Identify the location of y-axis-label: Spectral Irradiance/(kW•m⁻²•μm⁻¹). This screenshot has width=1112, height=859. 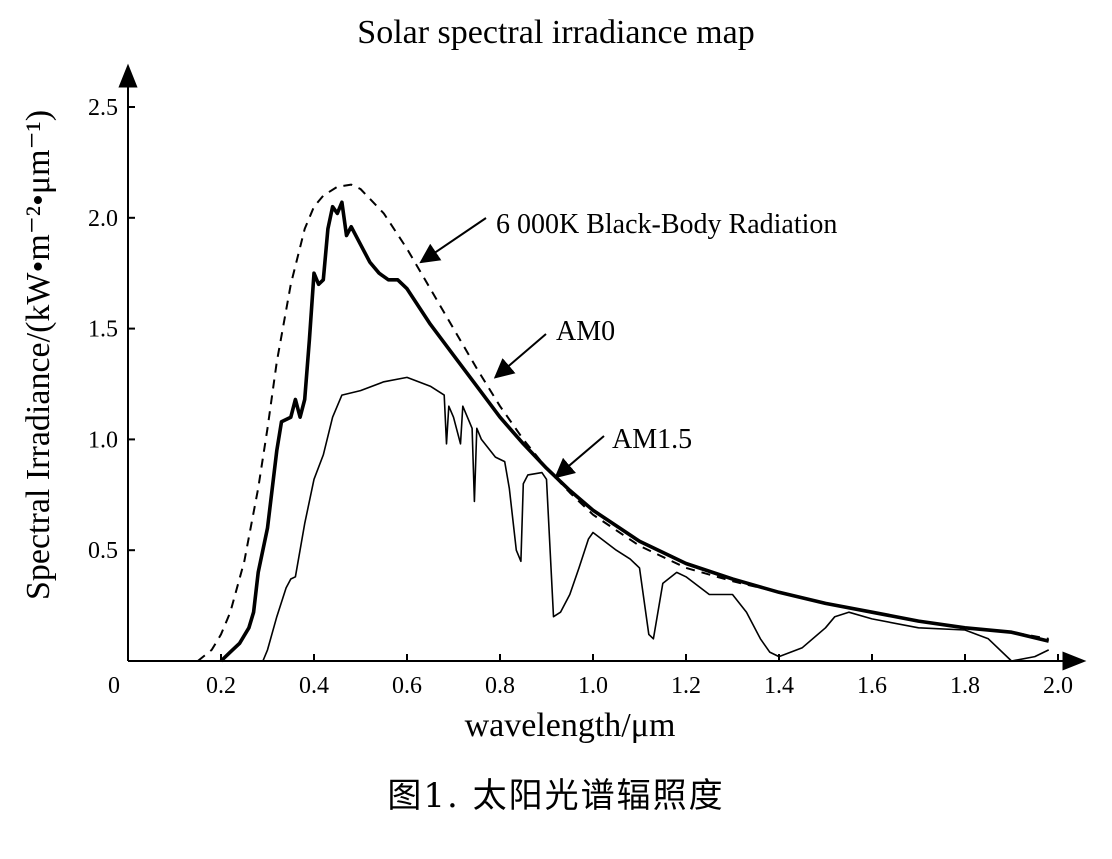
(38, 355).